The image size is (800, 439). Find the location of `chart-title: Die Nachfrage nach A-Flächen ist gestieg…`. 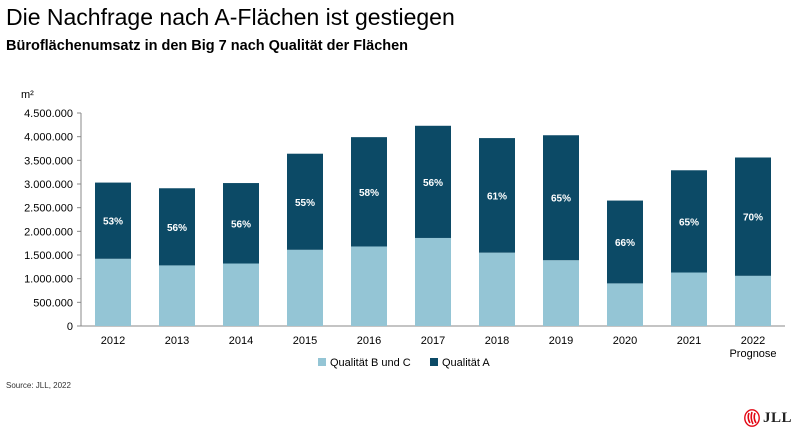

chart-title: Die Nachfrage nach A-Flächen ist gestieg… is located at coordinates (230, 17).